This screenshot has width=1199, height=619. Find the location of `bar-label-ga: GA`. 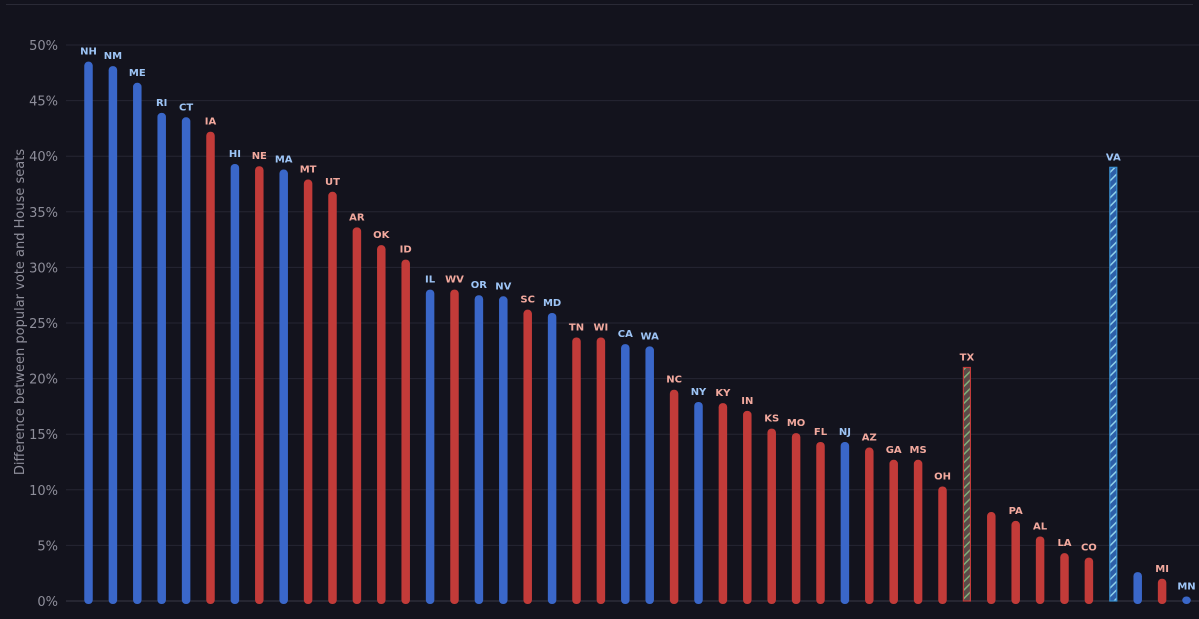

bar-label-ga: GA is located at coordinates (894, 450).